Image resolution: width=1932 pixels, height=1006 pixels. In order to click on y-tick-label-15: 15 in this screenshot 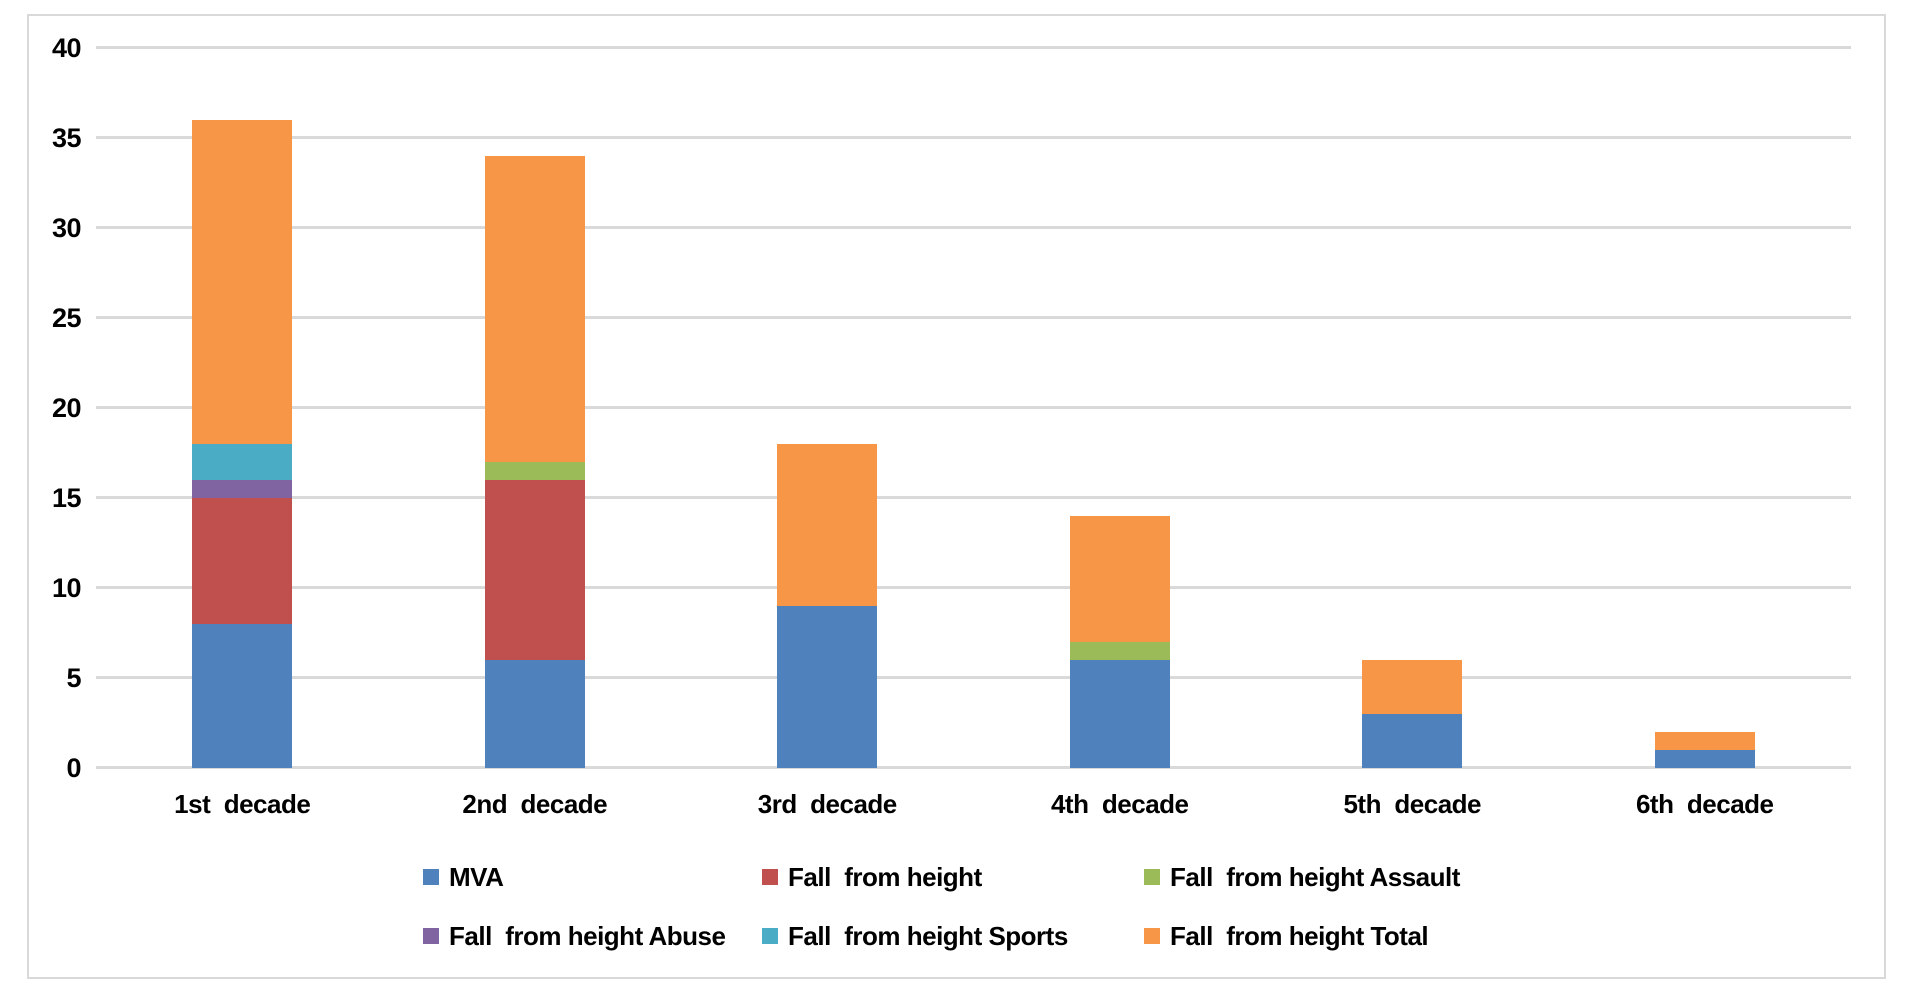, I will do `click(66, 498)`.